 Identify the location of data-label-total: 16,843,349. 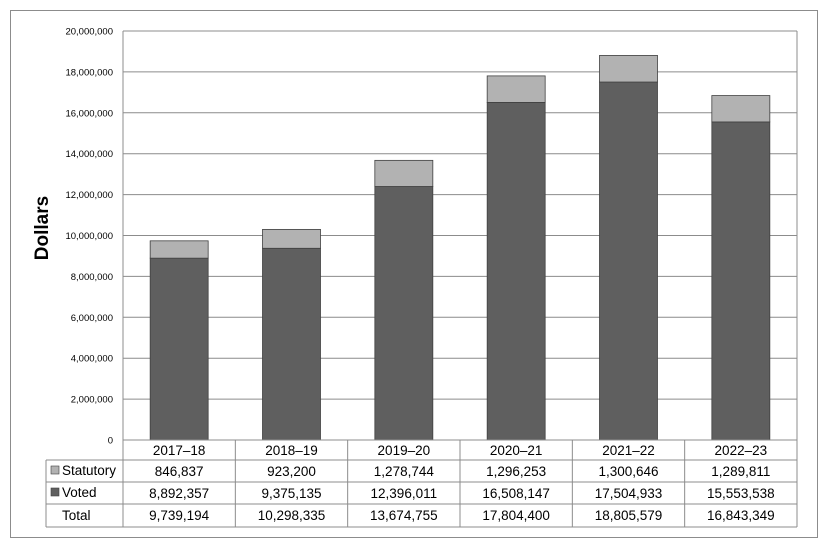
(741, 515).